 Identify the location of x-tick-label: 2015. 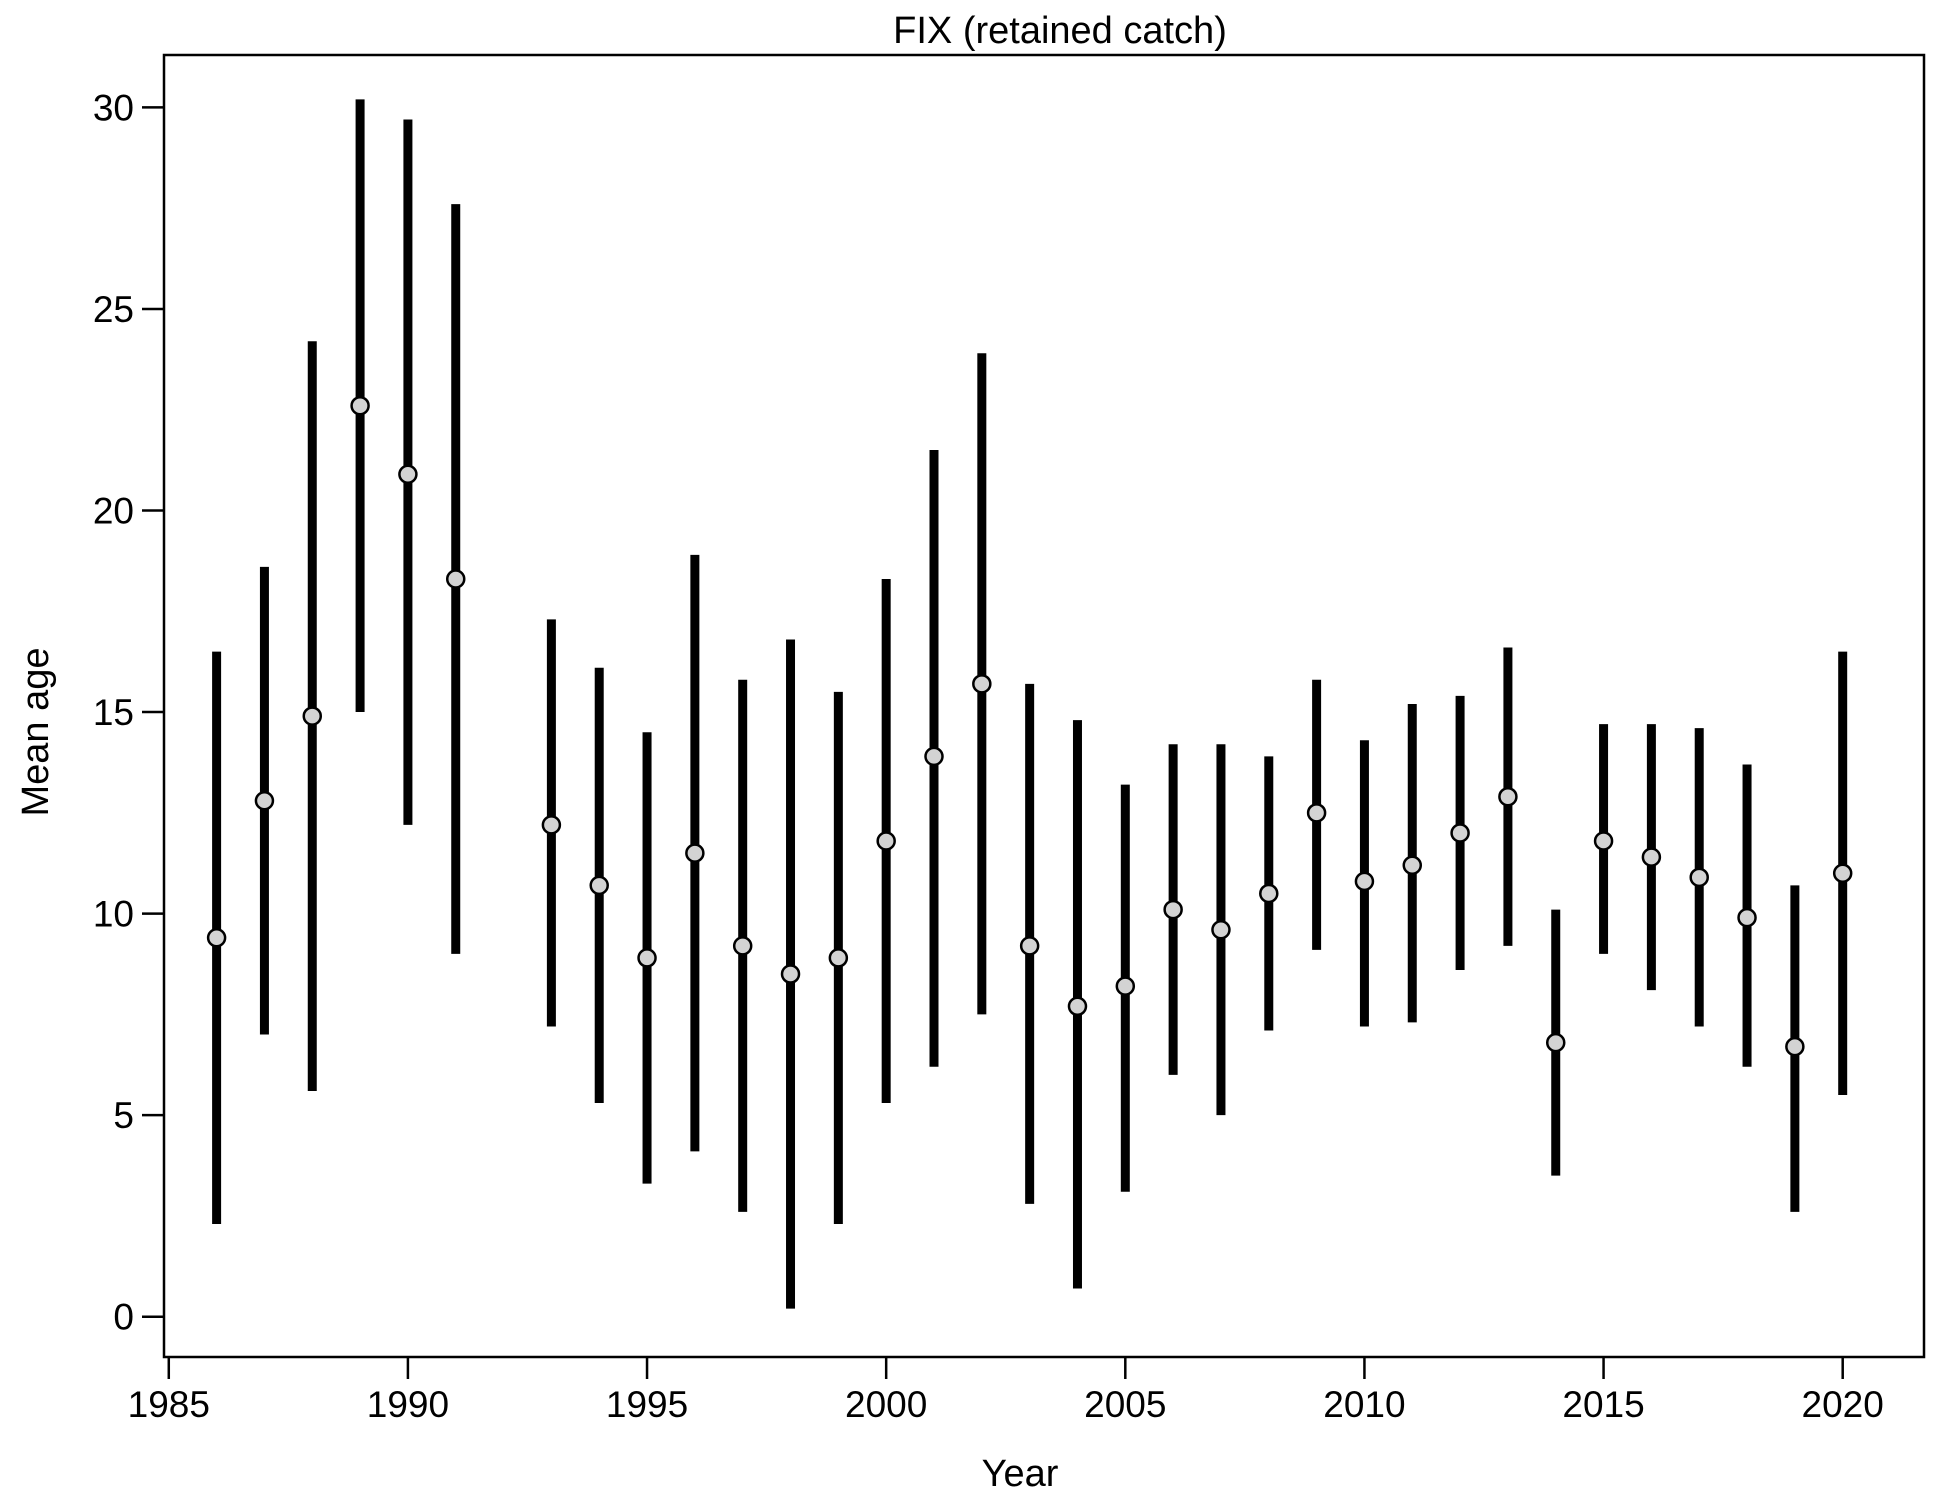
(1603, 1404).